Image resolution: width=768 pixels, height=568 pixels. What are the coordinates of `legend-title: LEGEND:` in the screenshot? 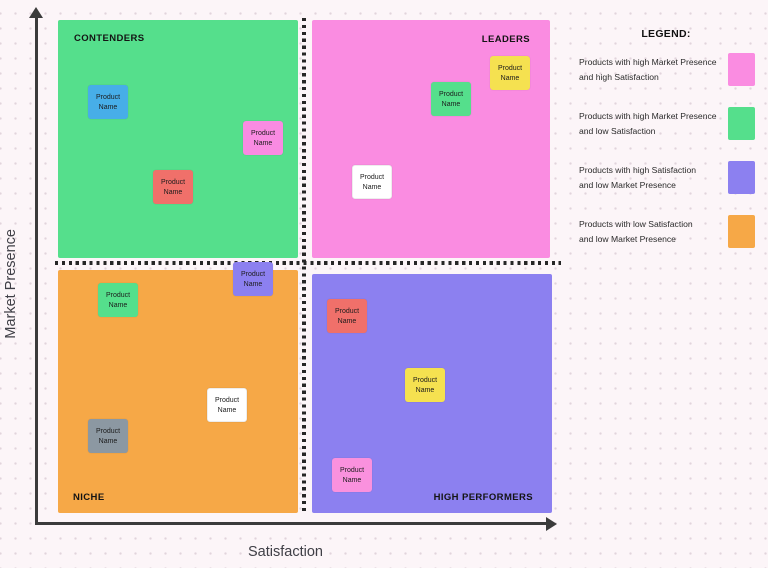 It's located at (666, 34).